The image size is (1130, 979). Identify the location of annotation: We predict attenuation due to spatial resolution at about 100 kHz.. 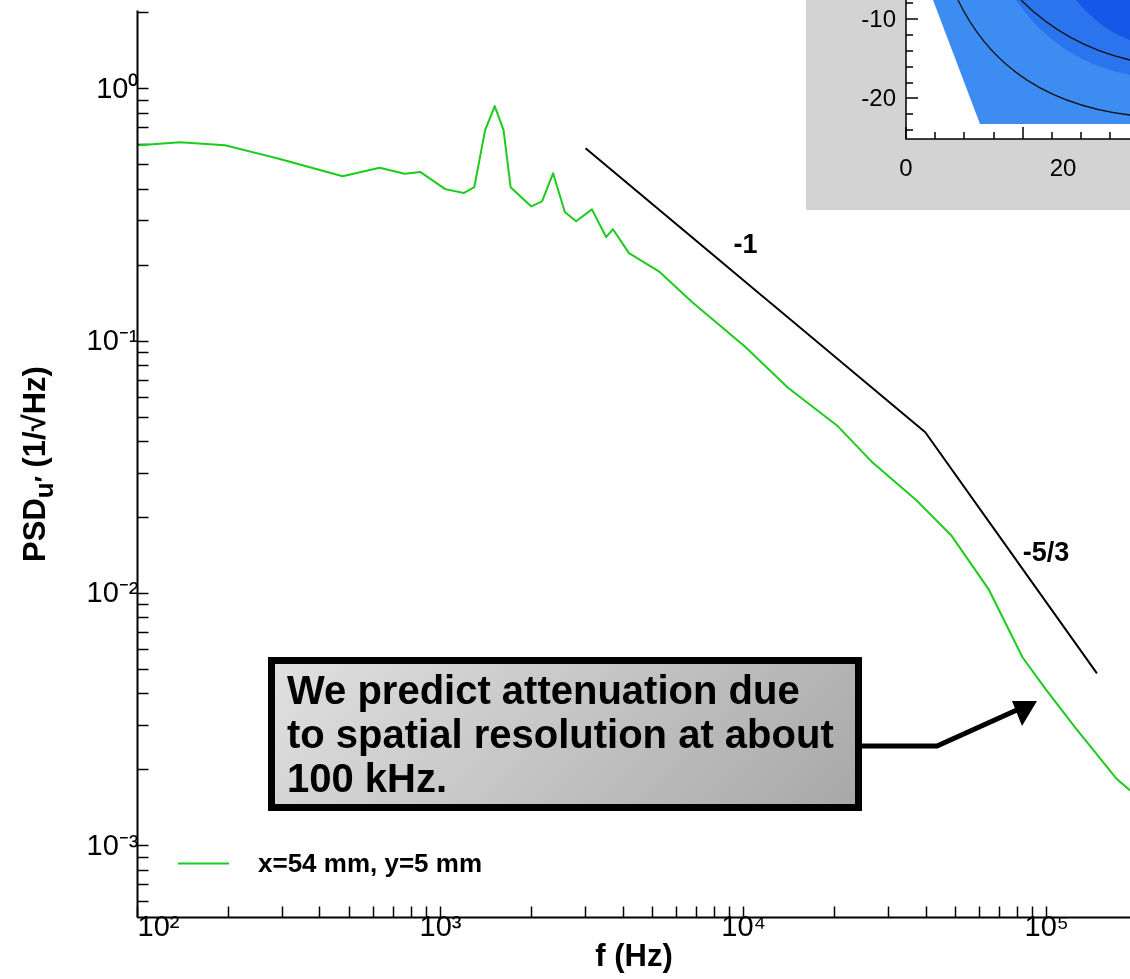
(565, 734).